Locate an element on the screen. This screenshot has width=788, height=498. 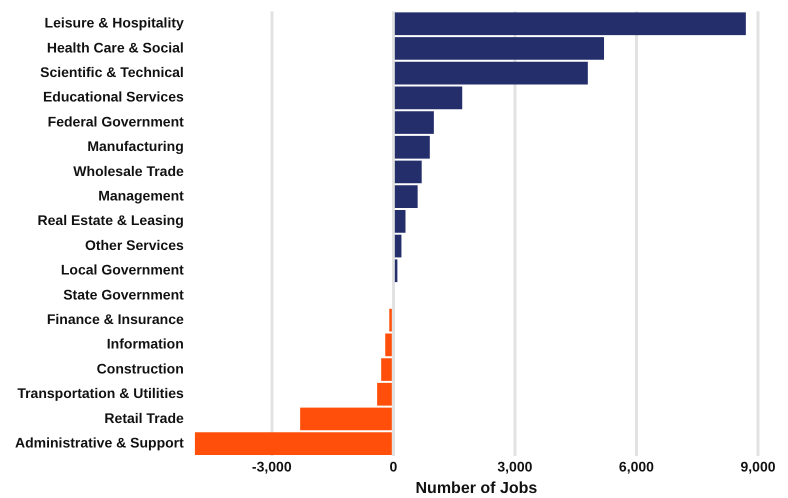
x-tick-label: 3,000 is located at coordinates (515, 466).